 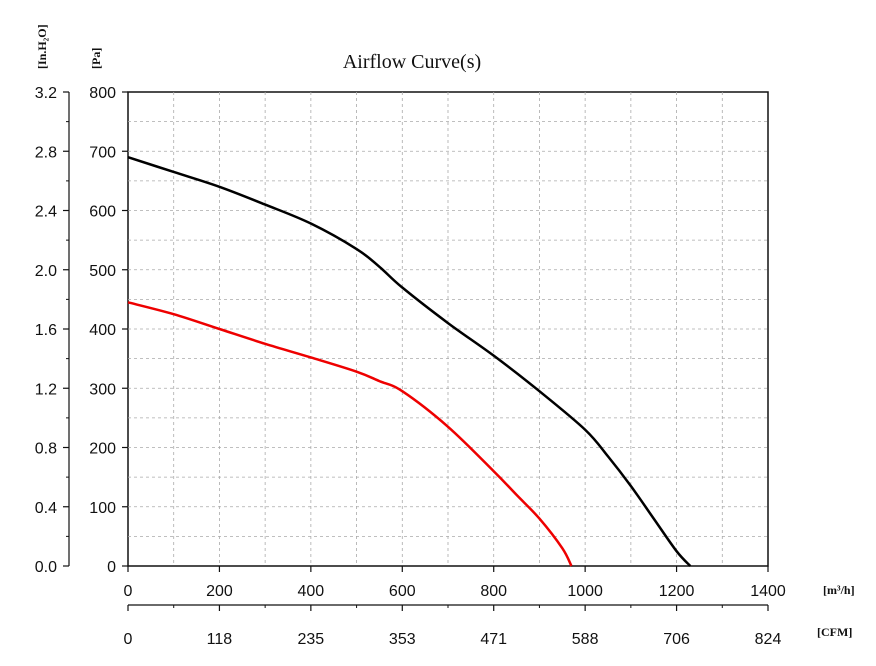 I want to click on x-tick-label-secondary: 471, so click(x=493, y=639).